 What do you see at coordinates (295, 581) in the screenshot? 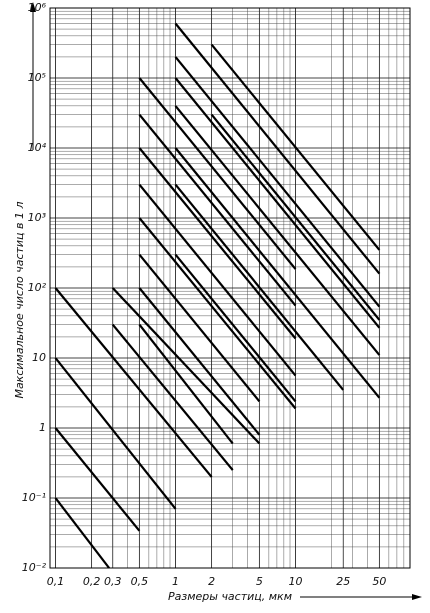
I see `x-tick-label: 10` at bounding box center [295, 581].